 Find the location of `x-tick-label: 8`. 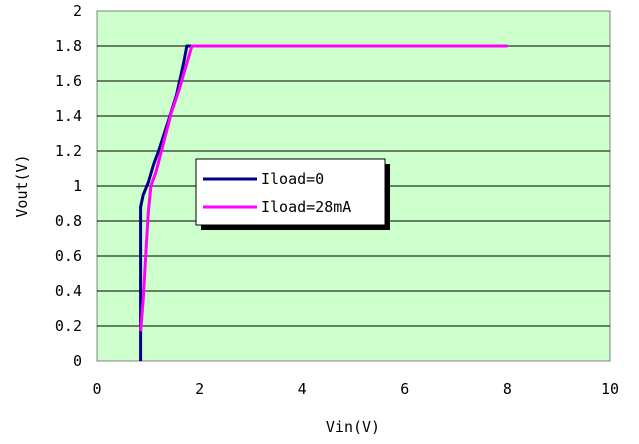

x-tick-label: 8 is located at coordinates (507, 389).